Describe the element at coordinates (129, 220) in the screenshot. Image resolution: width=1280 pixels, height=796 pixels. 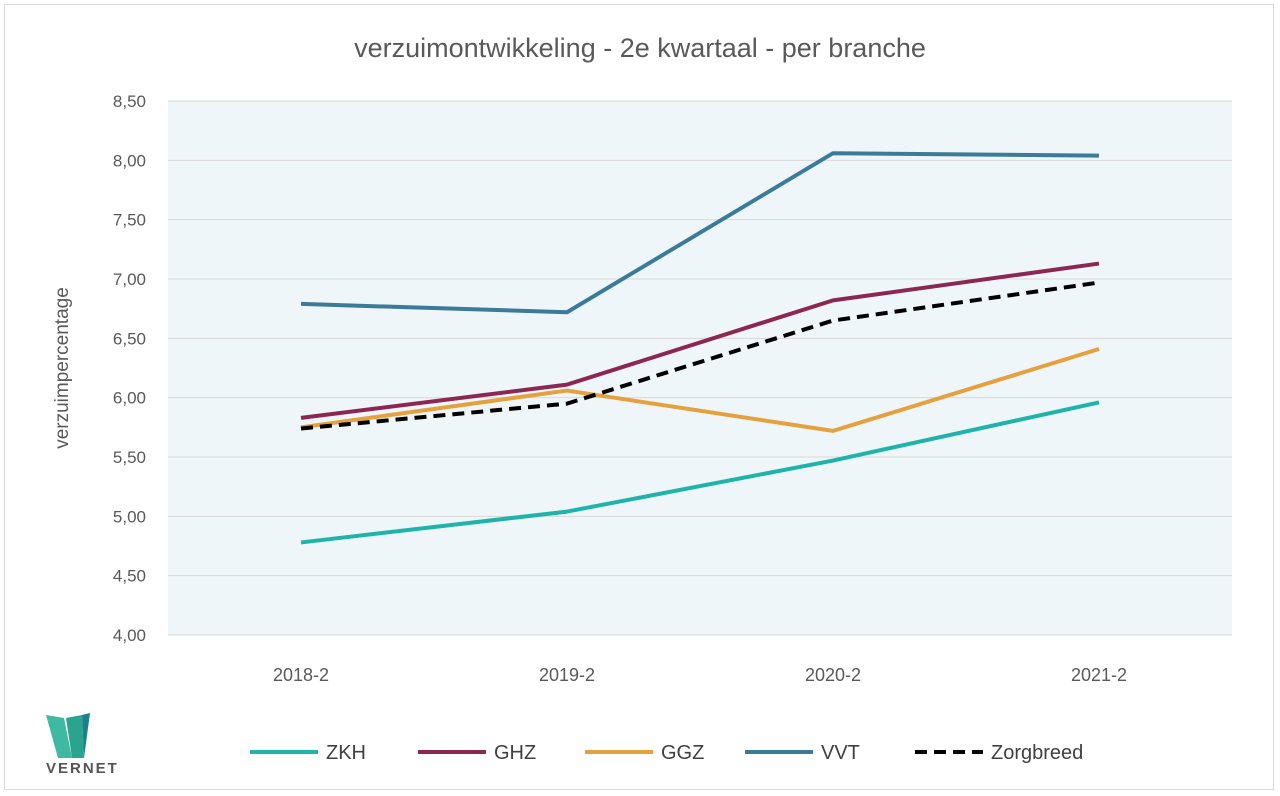
I see `y-tick-label: 7,50` at that location.